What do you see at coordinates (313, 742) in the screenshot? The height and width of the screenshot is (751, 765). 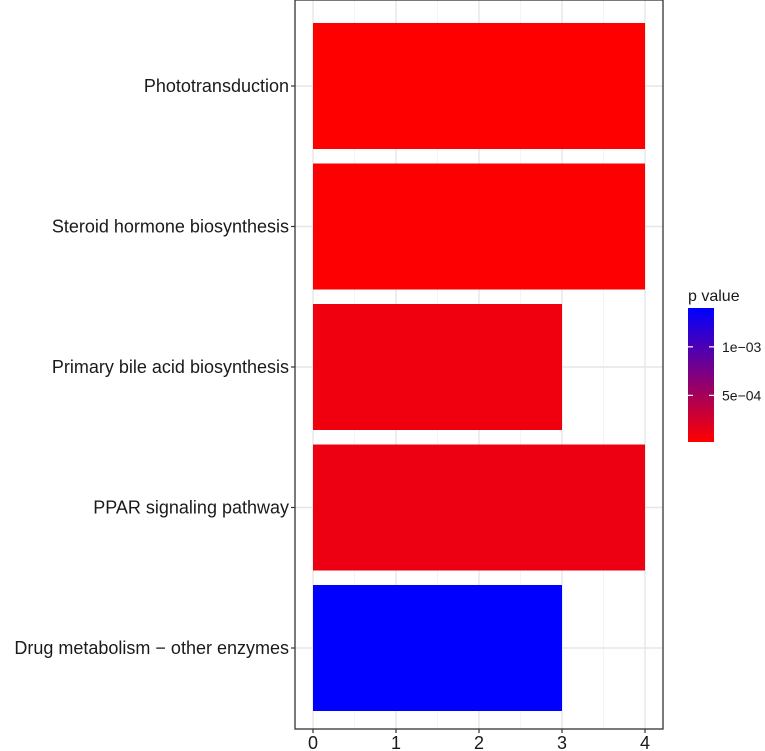 I see `x-tick-label: 0` at bounding box center [313, 742].